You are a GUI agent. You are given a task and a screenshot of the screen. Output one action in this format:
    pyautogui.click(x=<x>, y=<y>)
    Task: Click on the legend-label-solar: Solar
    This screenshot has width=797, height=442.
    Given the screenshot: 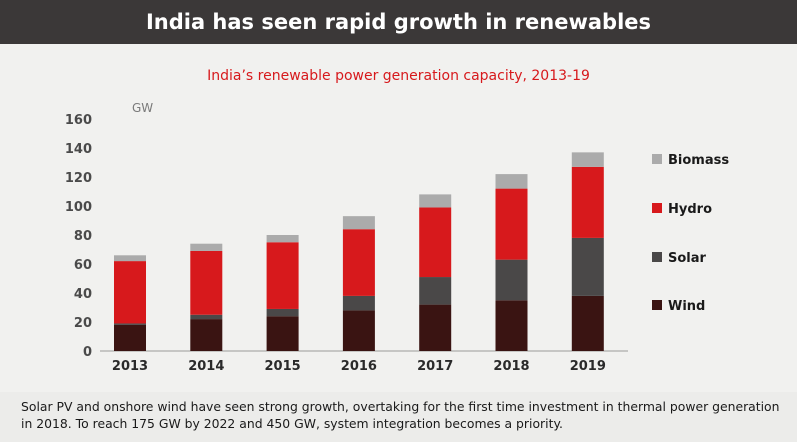 What is the action you would take?
    pyautogui.click(x=687, y=258)
    